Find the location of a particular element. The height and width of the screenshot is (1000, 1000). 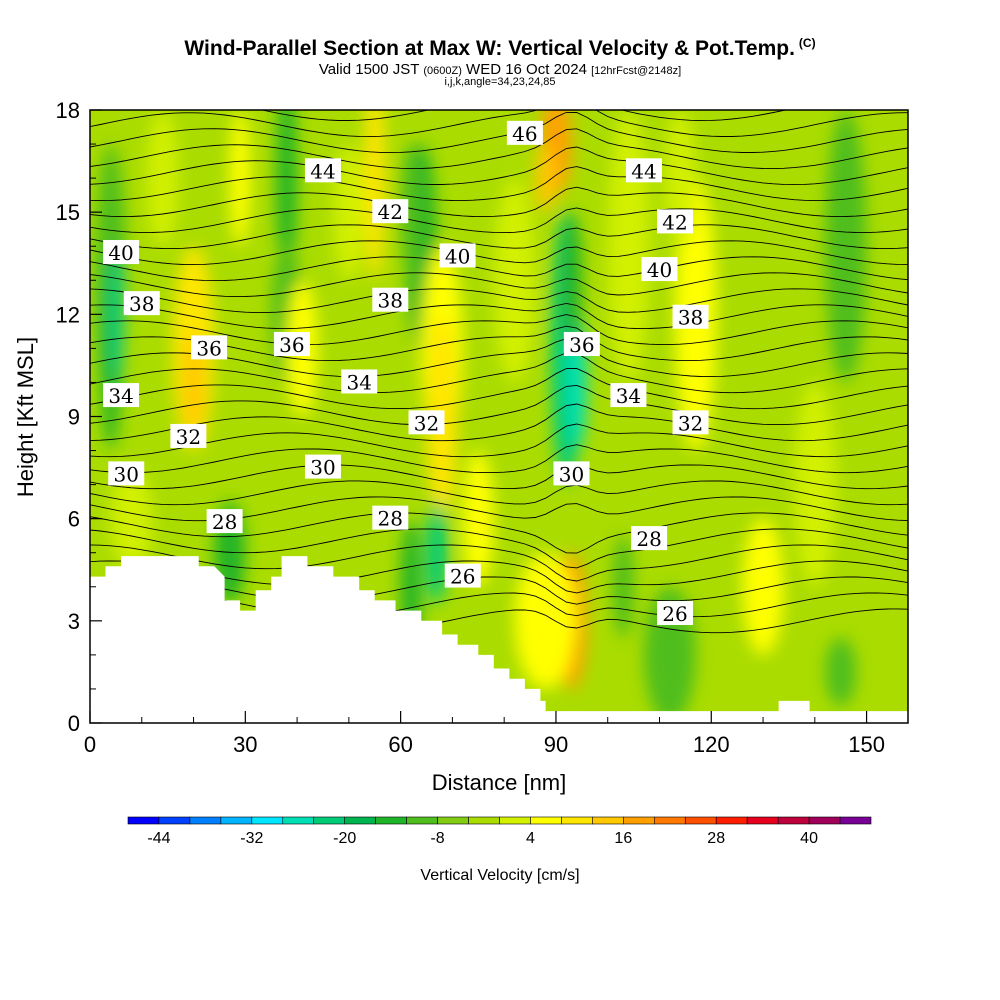

theta-contour-label: 38 is located at coordinates (141, 303).